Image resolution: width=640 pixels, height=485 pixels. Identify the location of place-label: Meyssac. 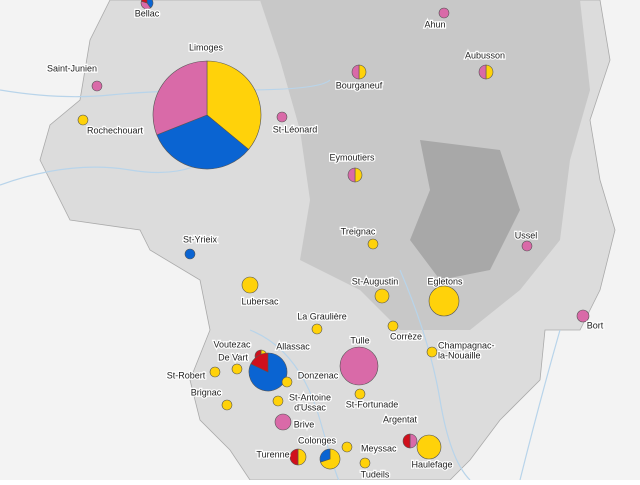
(379, 448).